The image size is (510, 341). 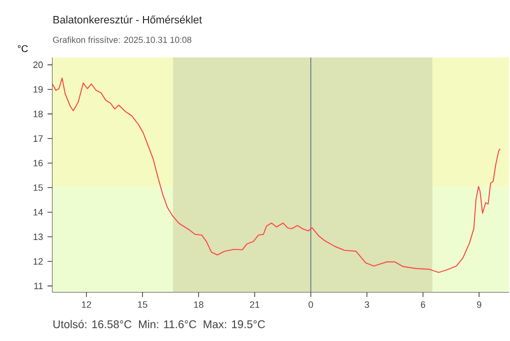 I want to click on text: Utolsó: 16.58°C, so click(x=92, y=324).